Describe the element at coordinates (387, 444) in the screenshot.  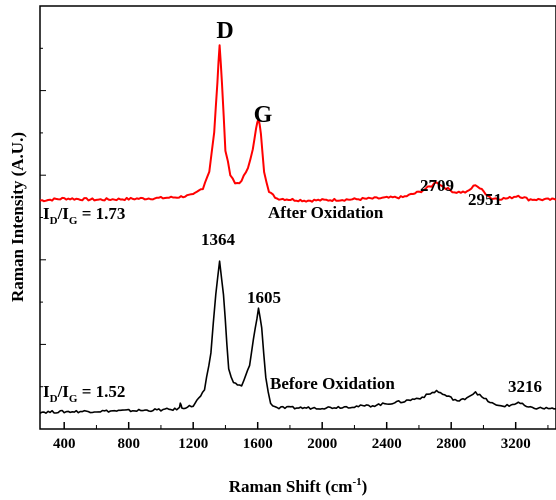
I see `x-tick-label-2400: 2400` at that location.